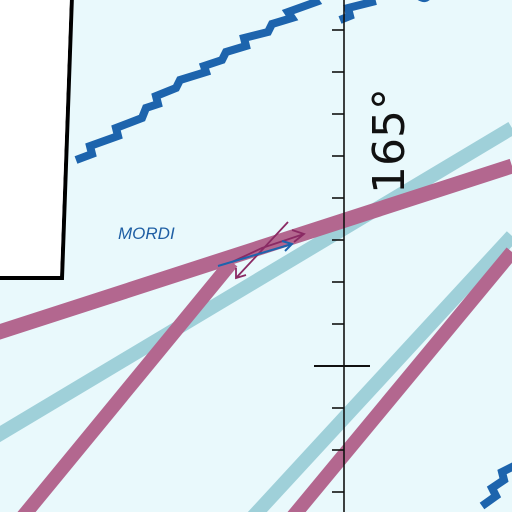 This screenshot has width=512, height=512. I want to click on fix-label-mordi: MORDI, so click(146, 233).